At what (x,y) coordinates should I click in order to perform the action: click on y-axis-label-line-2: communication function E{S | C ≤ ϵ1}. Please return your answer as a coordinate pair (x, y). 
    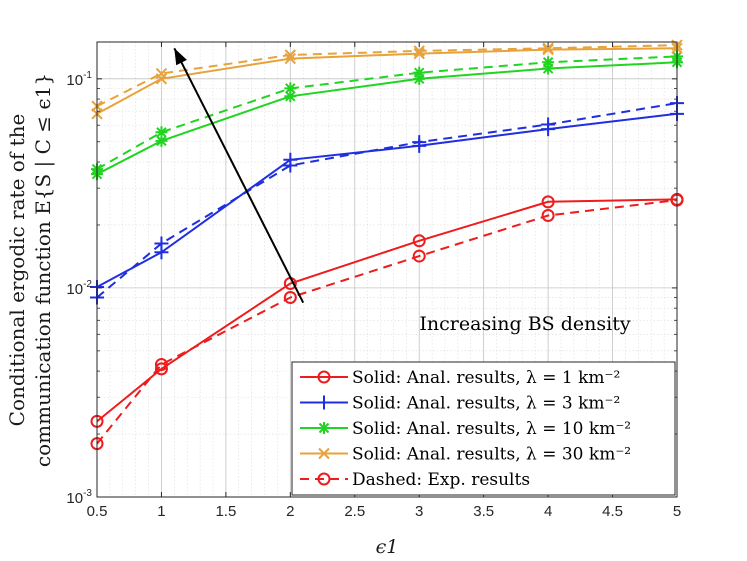
    Looking at the image, I should click on (43, 270).